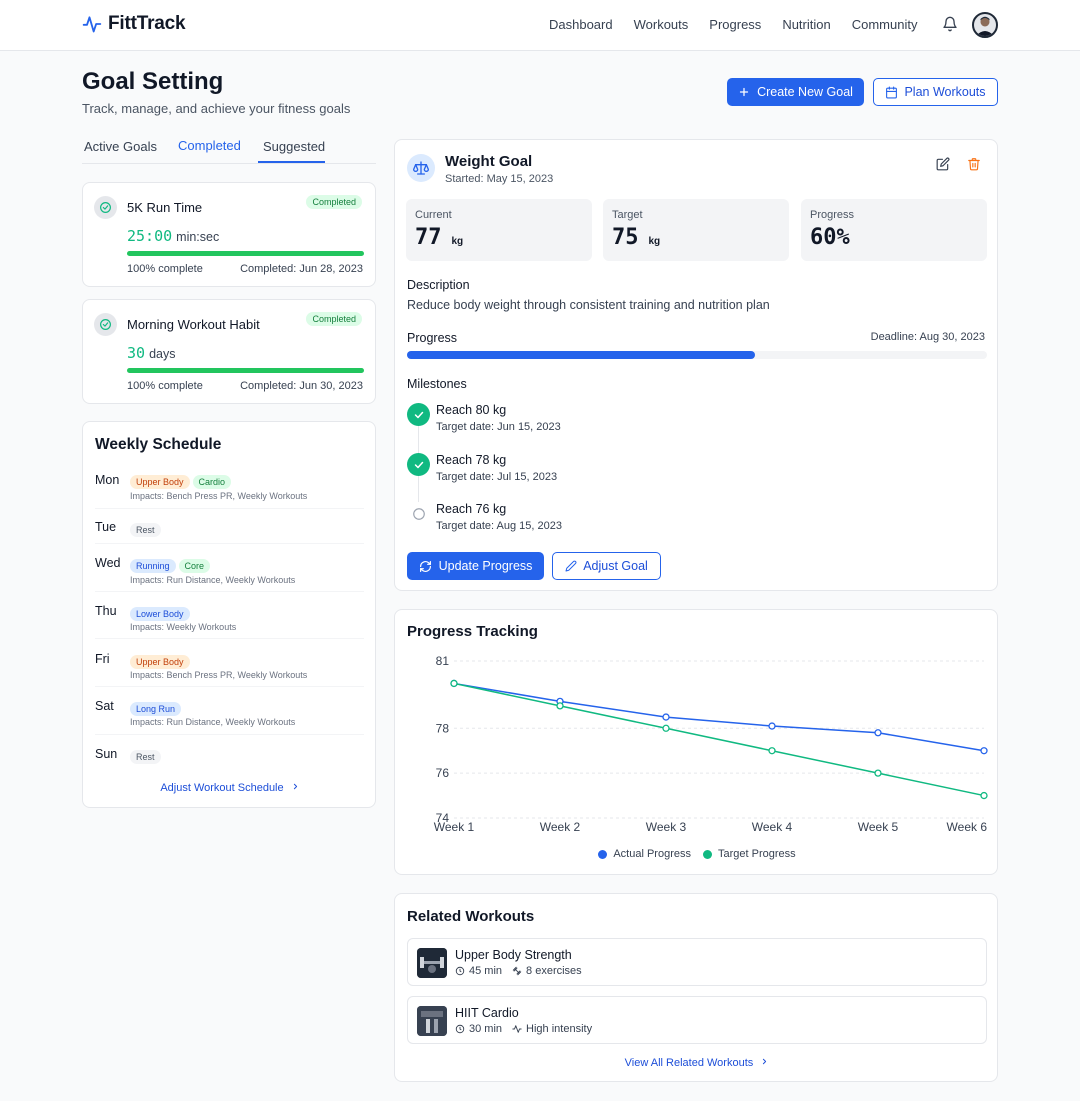 This screenshot has height=1101, width=1080. Describe the element at coordinates (161, 613) in the screenshot. I see `tag-list: Lower Body` at that location.